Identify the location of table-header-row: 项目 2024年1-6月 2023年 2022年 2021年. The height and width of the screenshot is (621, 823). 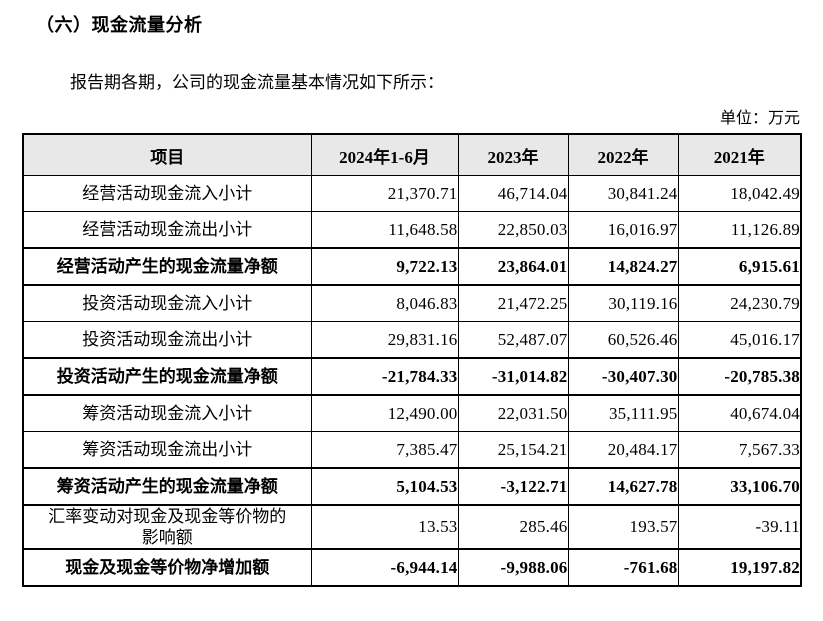
(412, 154).